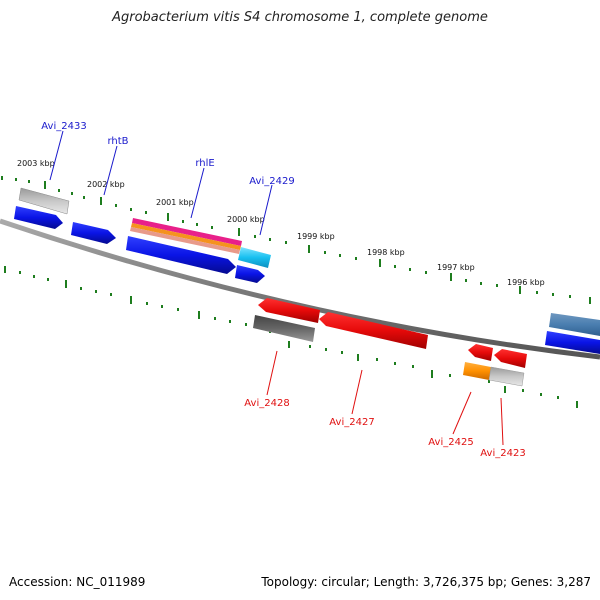  Describe the element at coordinates (117, 141) in the screenshot. I see `gene-label-rhtB: rhtB` at that location.